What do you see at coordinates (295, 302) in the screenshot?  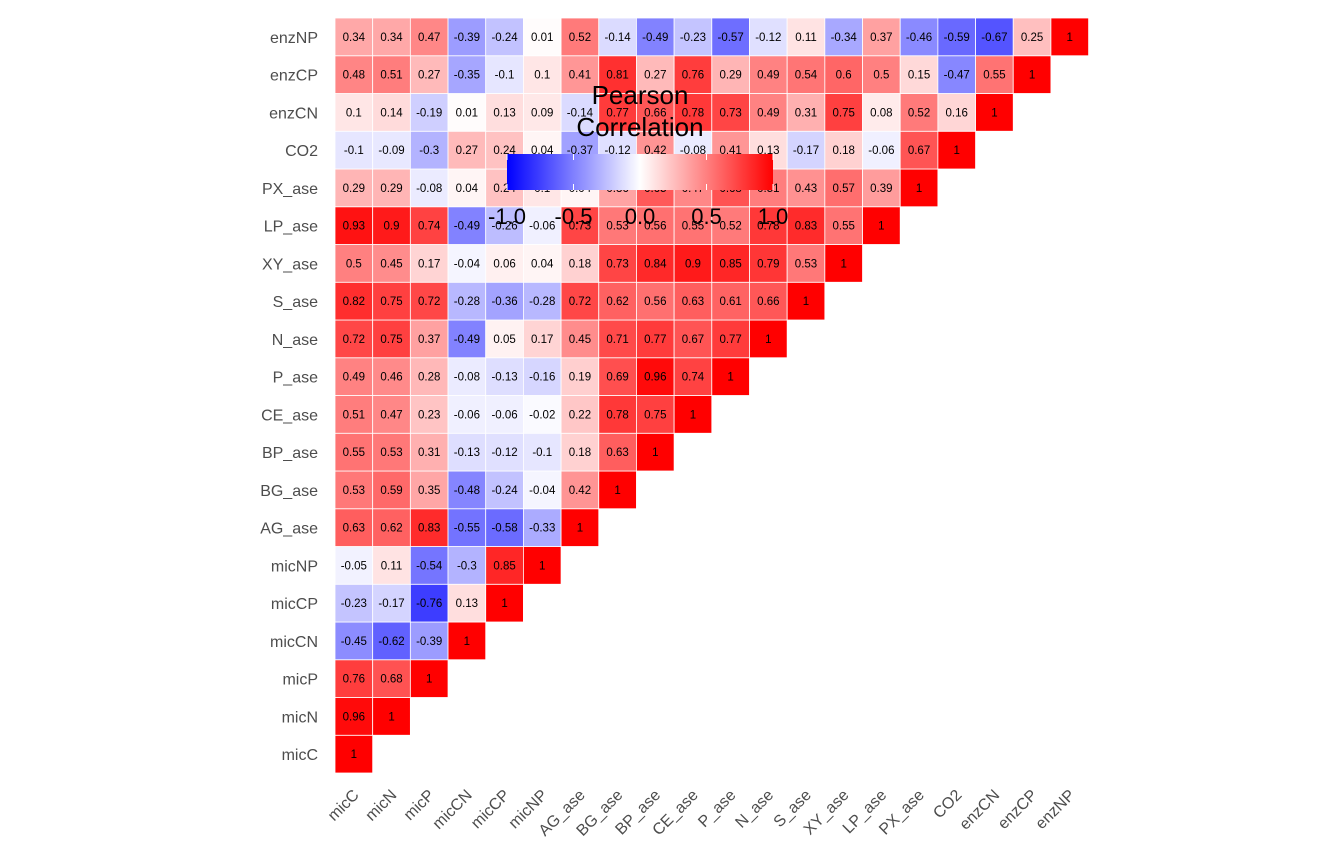 I see `y-tick-label: S_ase` at bounding box center [295, 302].